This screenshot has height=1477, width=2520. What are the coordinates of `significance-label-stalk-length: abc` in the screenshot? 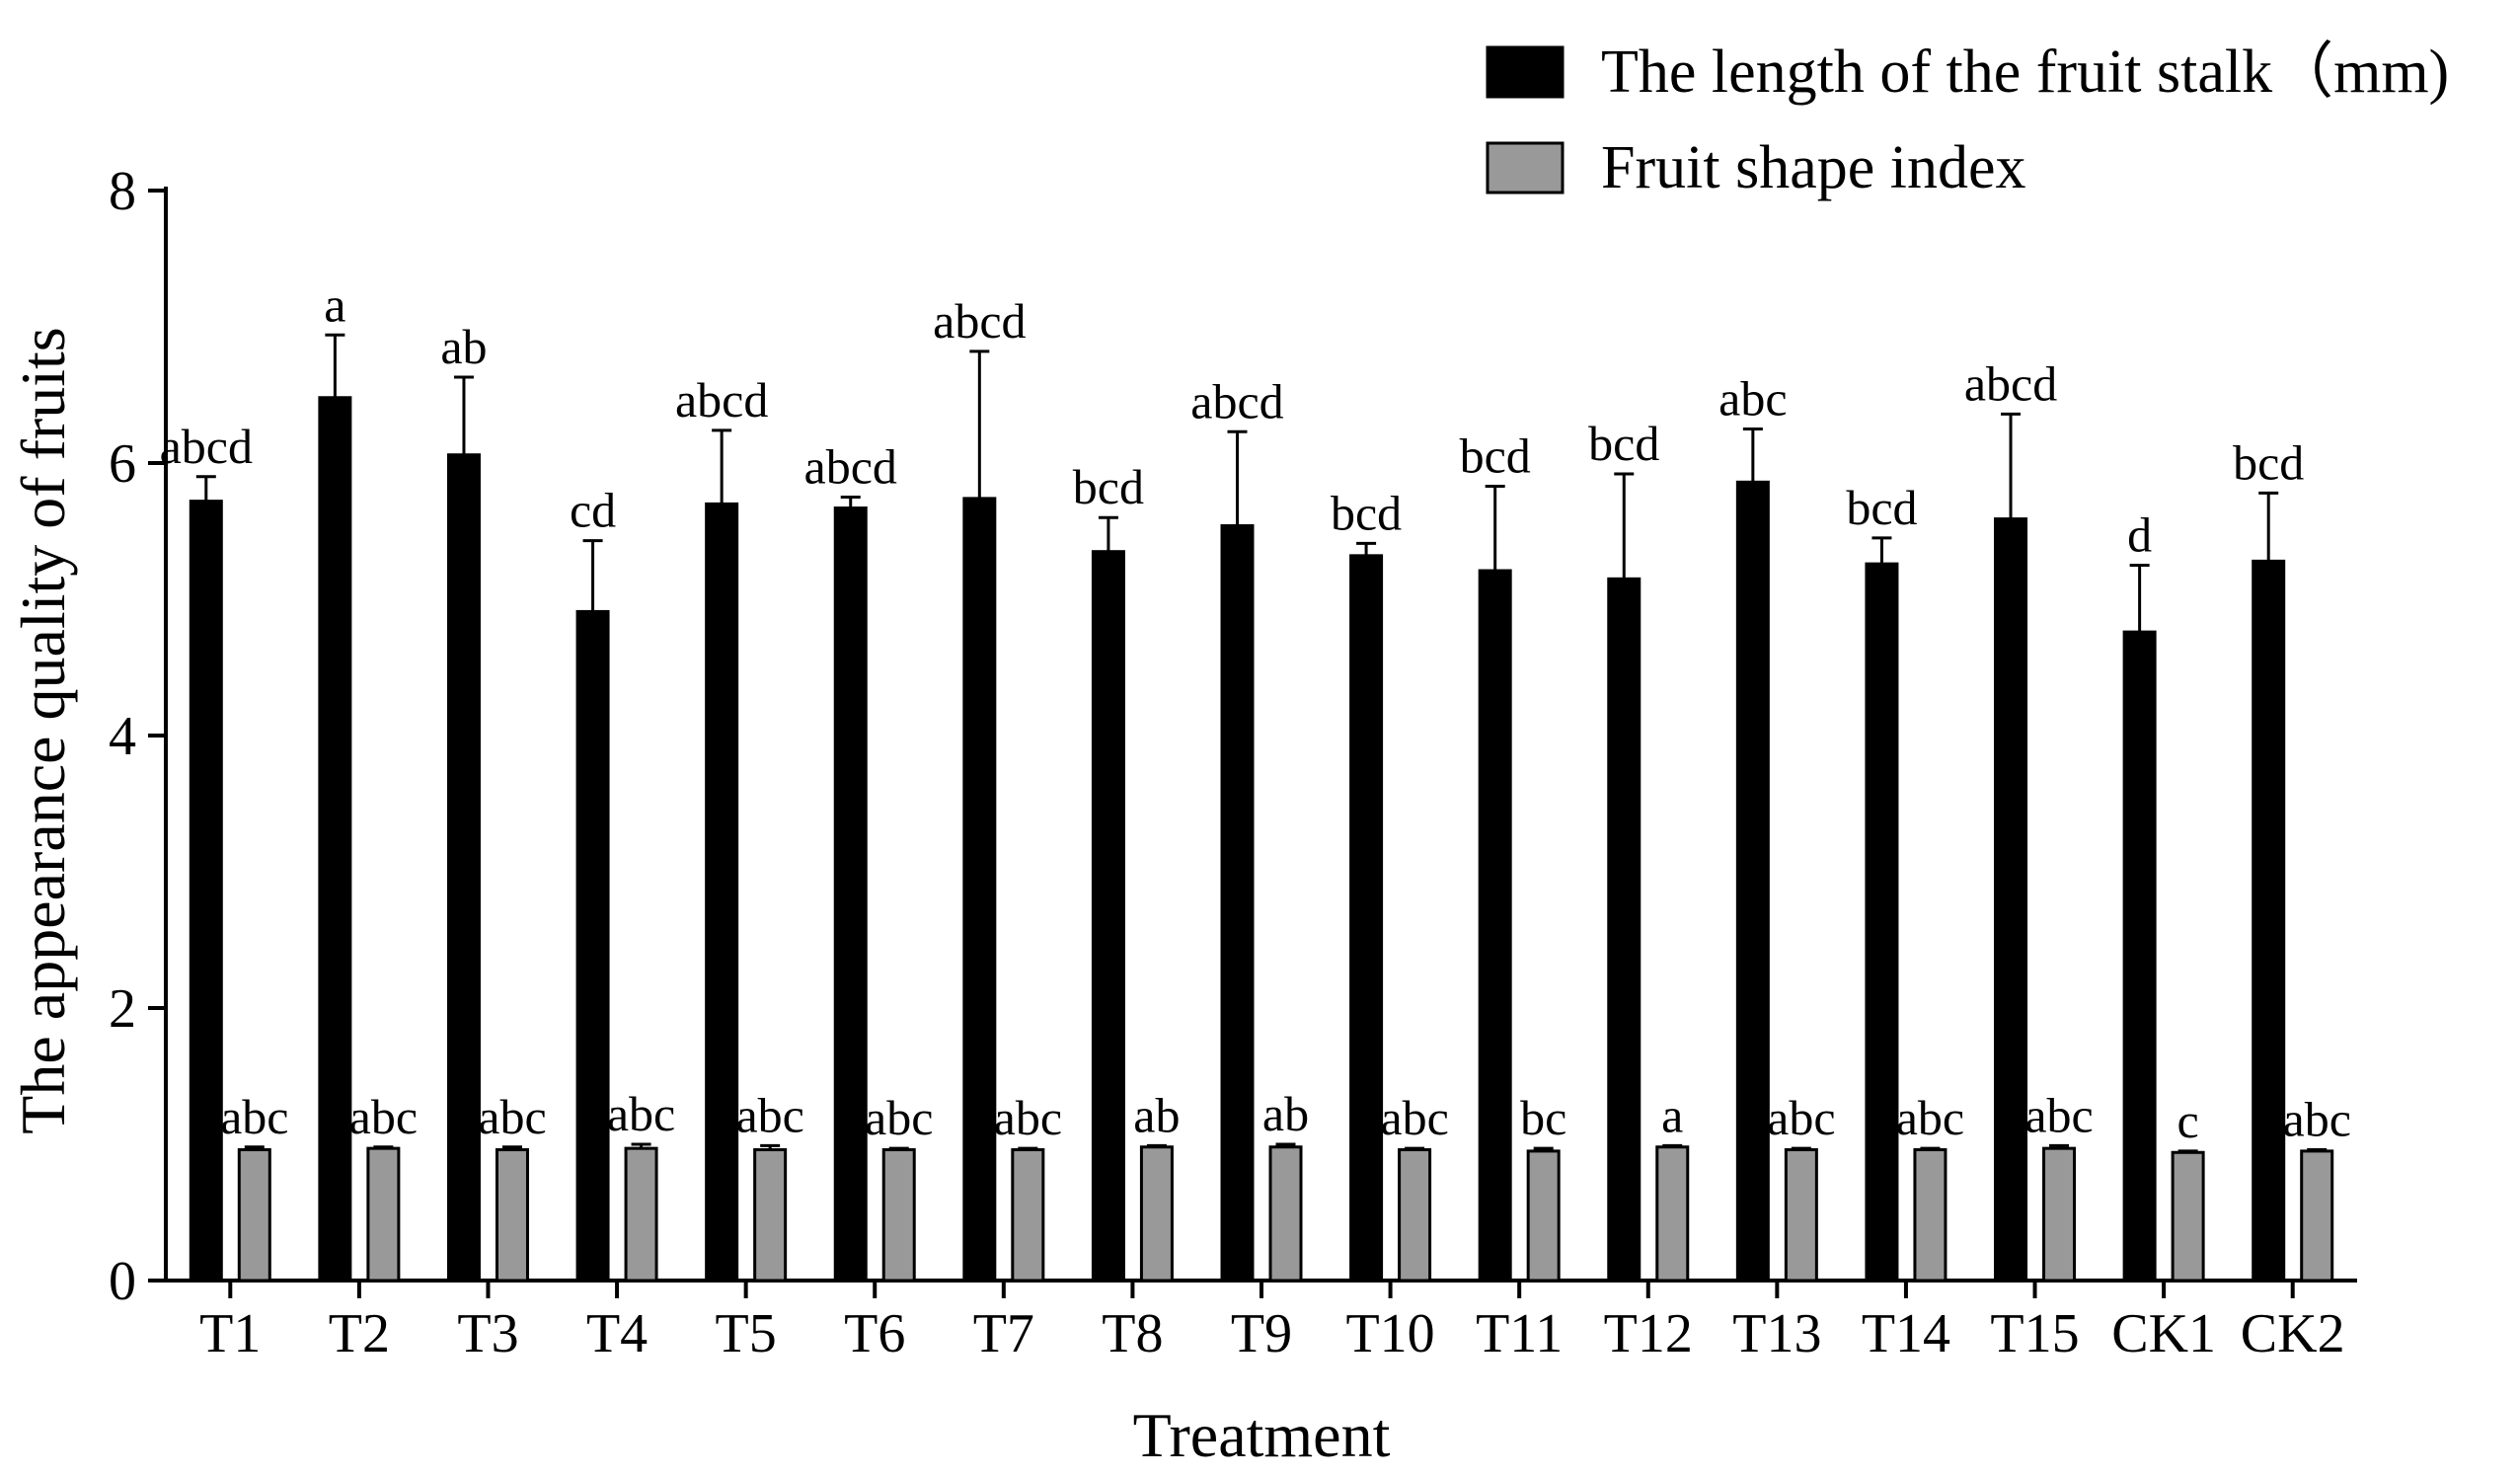 It's located at (1752, 399).